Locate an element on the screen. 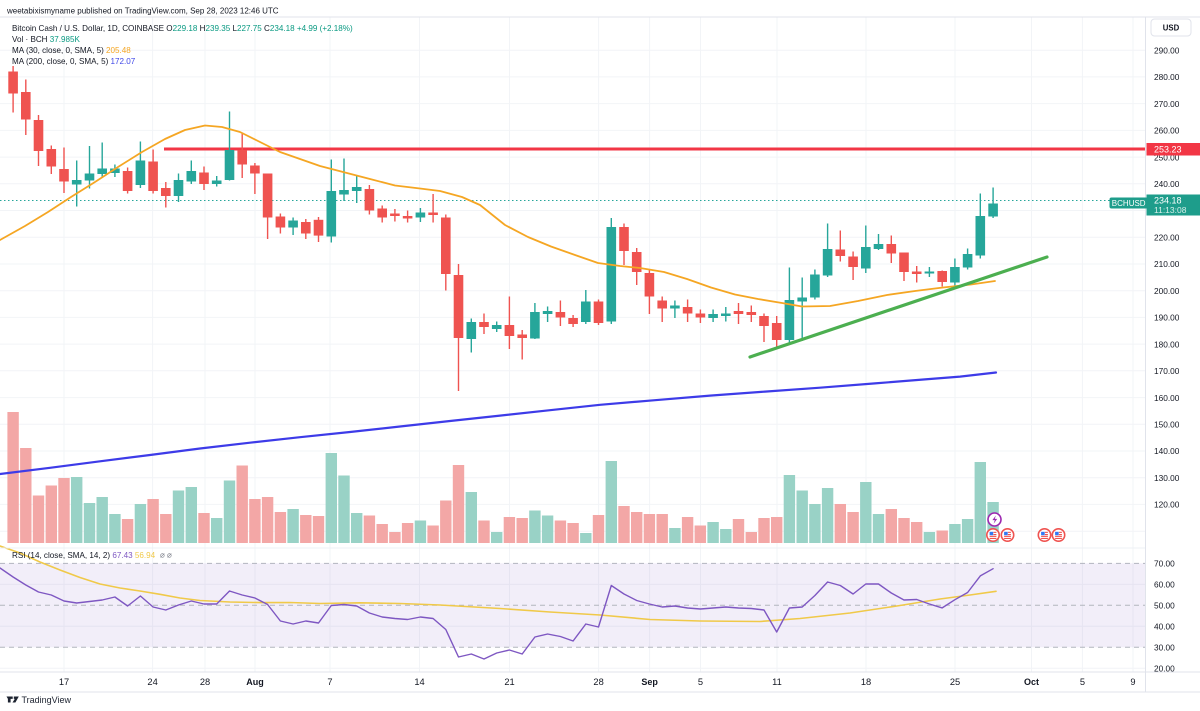 Image resolution: width=1200 pixels, height=711 pixels. svg-text: Aug is located at coordinates (255, 682).